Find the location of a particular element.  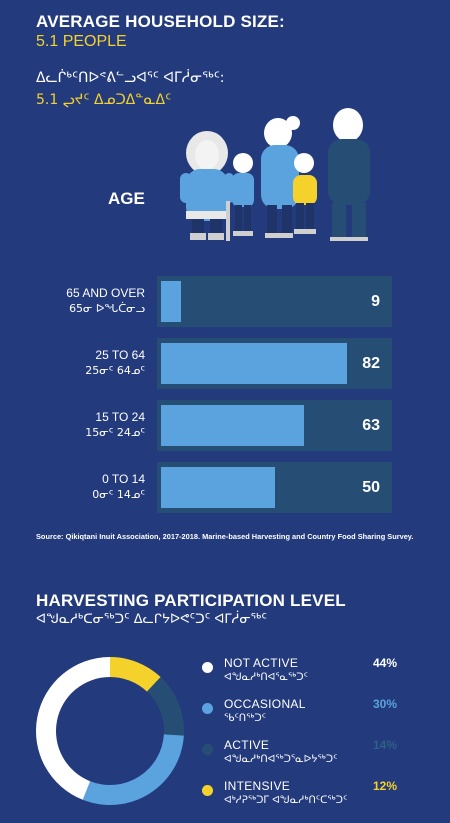

donut-slice-intensive is located at coordinates (135, 674).